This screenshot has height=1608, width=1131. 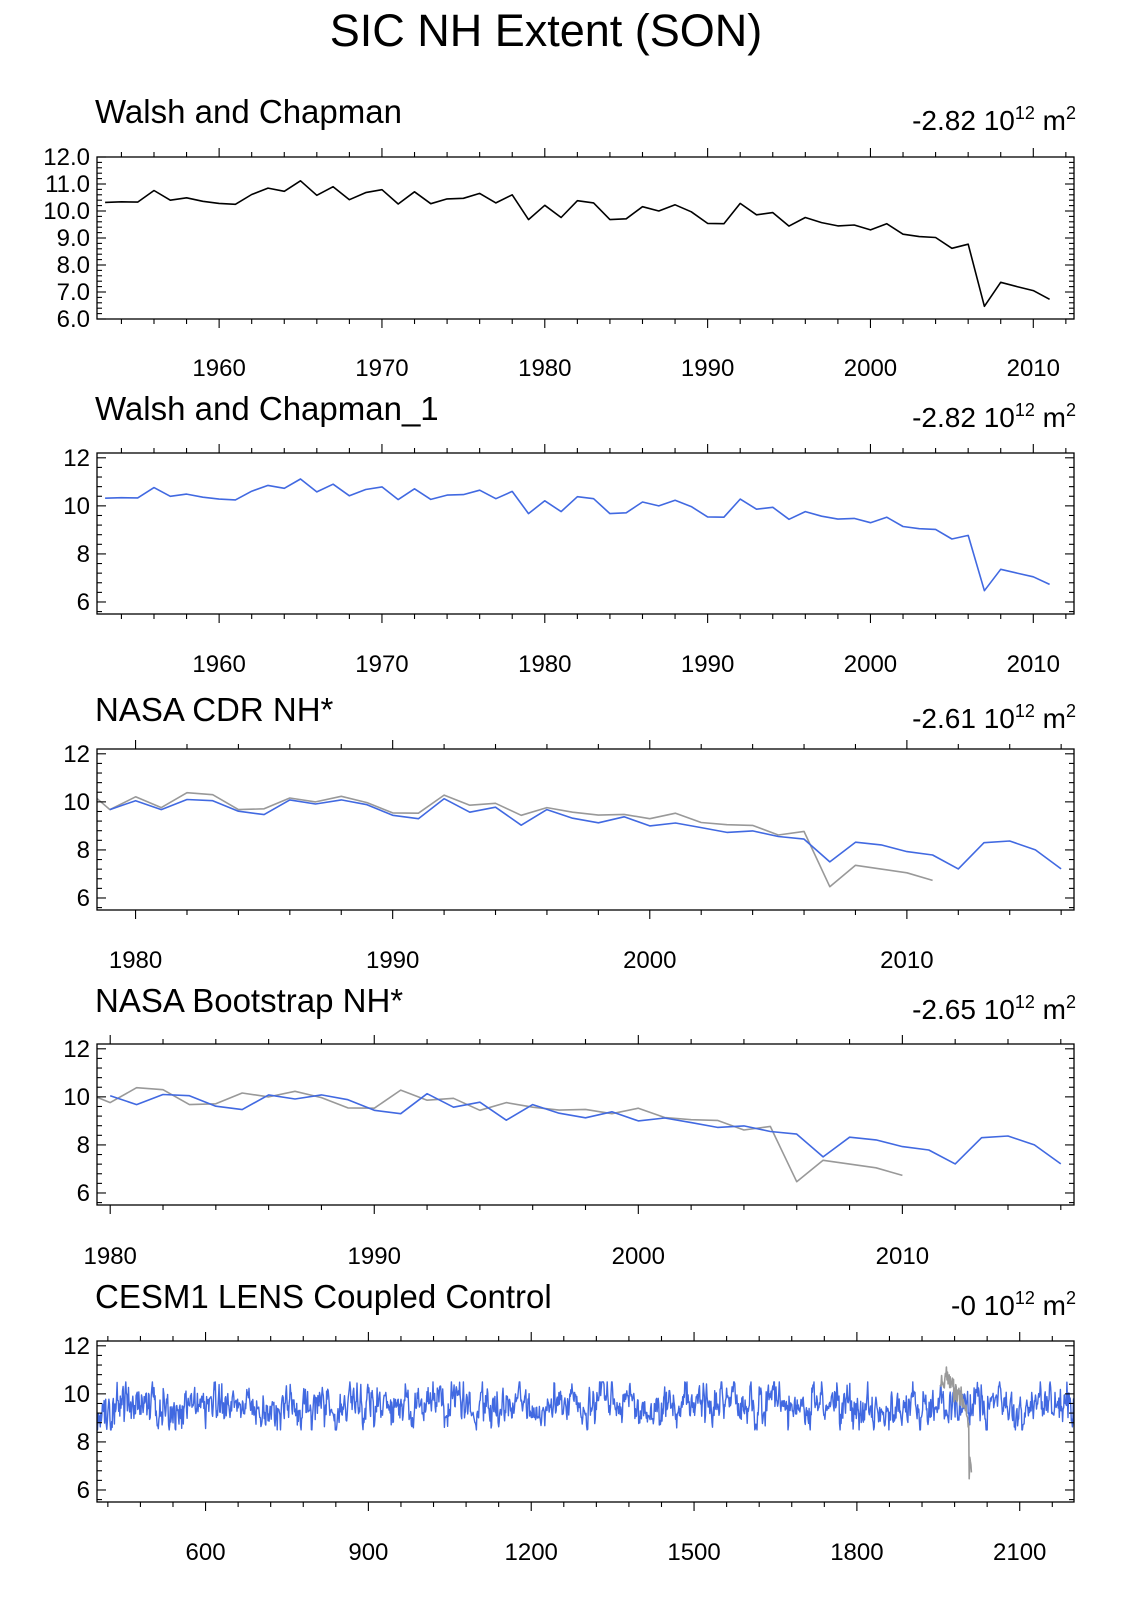 What do you see at coordinates (368, 1552) in the screenshot?
I see `x-tick-label: 900` at bounding box center [368, 1552].